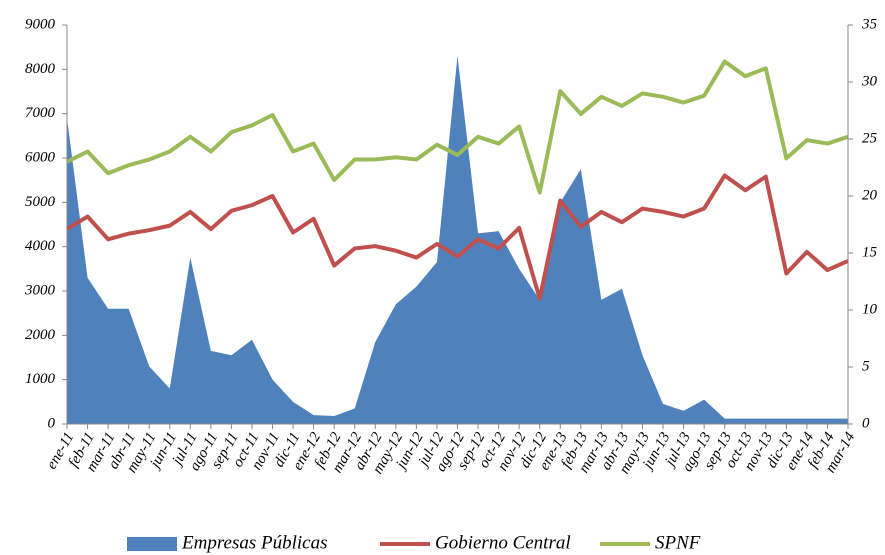  I want to click on y-tick-label: 7000, so click(40, 113).